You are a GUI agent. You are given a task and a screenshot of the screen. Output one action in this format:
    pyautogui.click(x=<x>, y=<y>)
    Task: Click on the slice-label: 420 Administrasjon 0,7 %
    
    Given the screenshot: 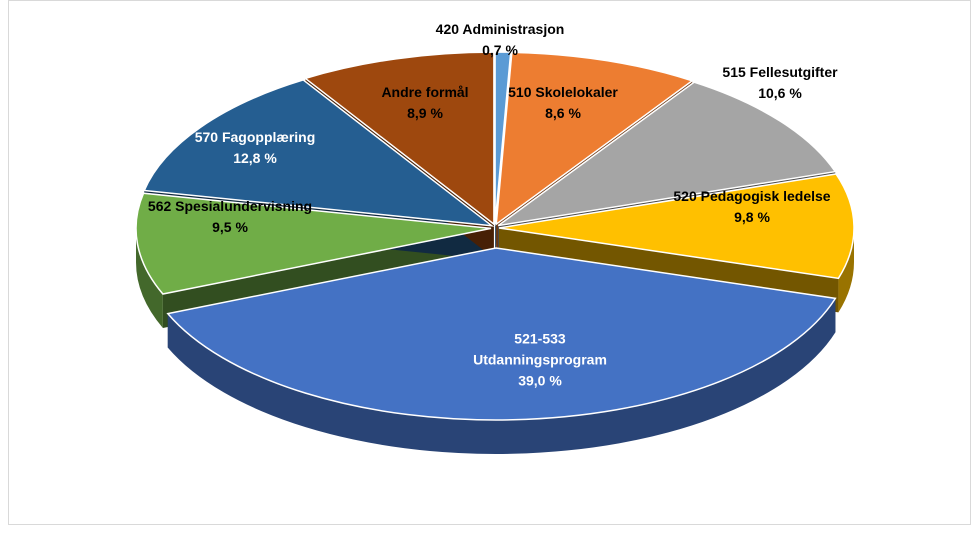 What is the action you would take?
    pyautogui.click(x=500, y=40)
    